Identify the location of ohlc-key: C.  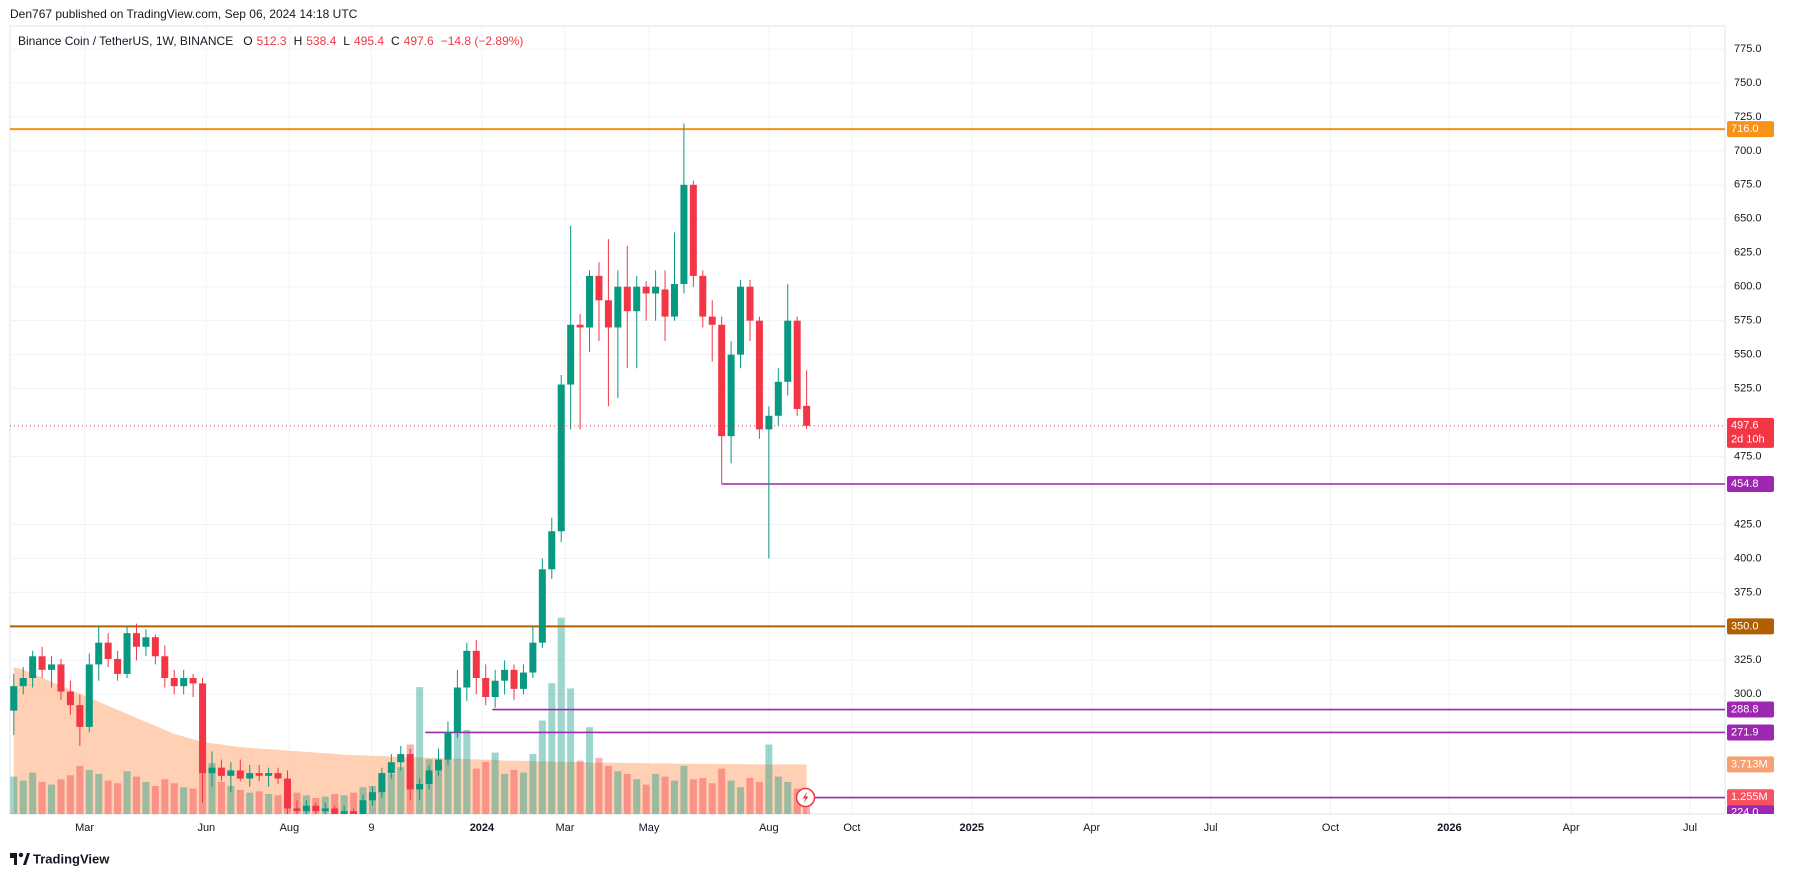
(395, 41).